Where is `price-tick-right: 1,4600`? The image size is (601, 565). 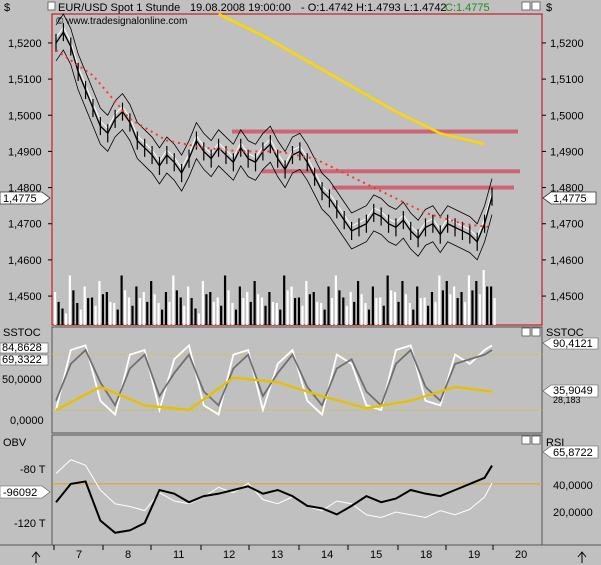 price-tick-right: 1,4600 is located at coordinates (567, 261).